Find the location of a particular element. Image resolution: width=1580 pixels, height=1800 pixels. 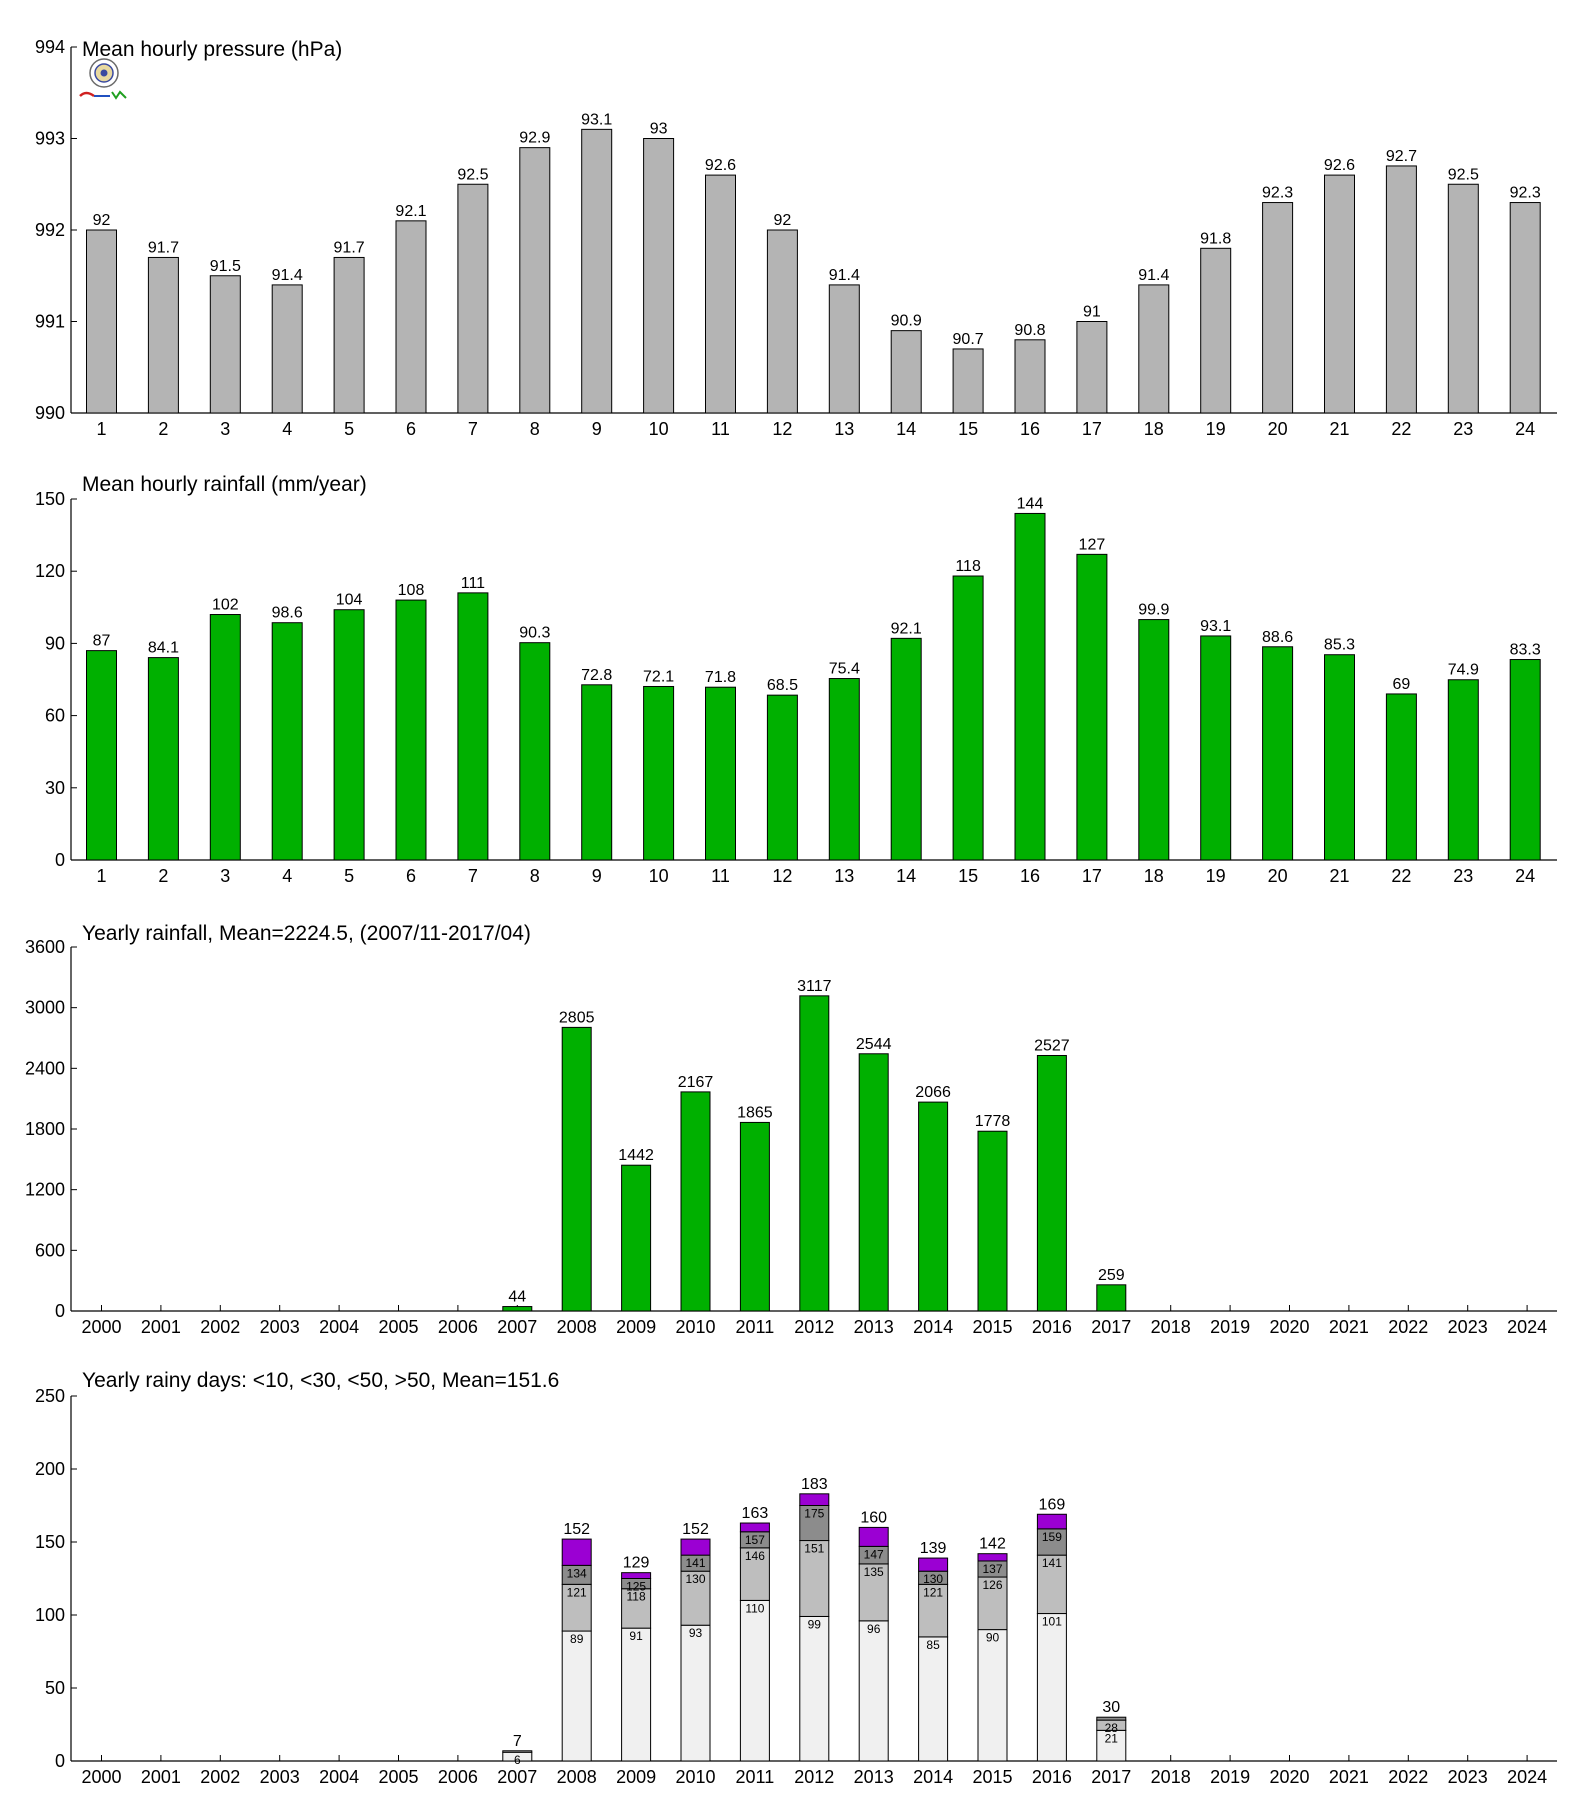

x-tick-label: 21 is located at coordinates (1339, 429).